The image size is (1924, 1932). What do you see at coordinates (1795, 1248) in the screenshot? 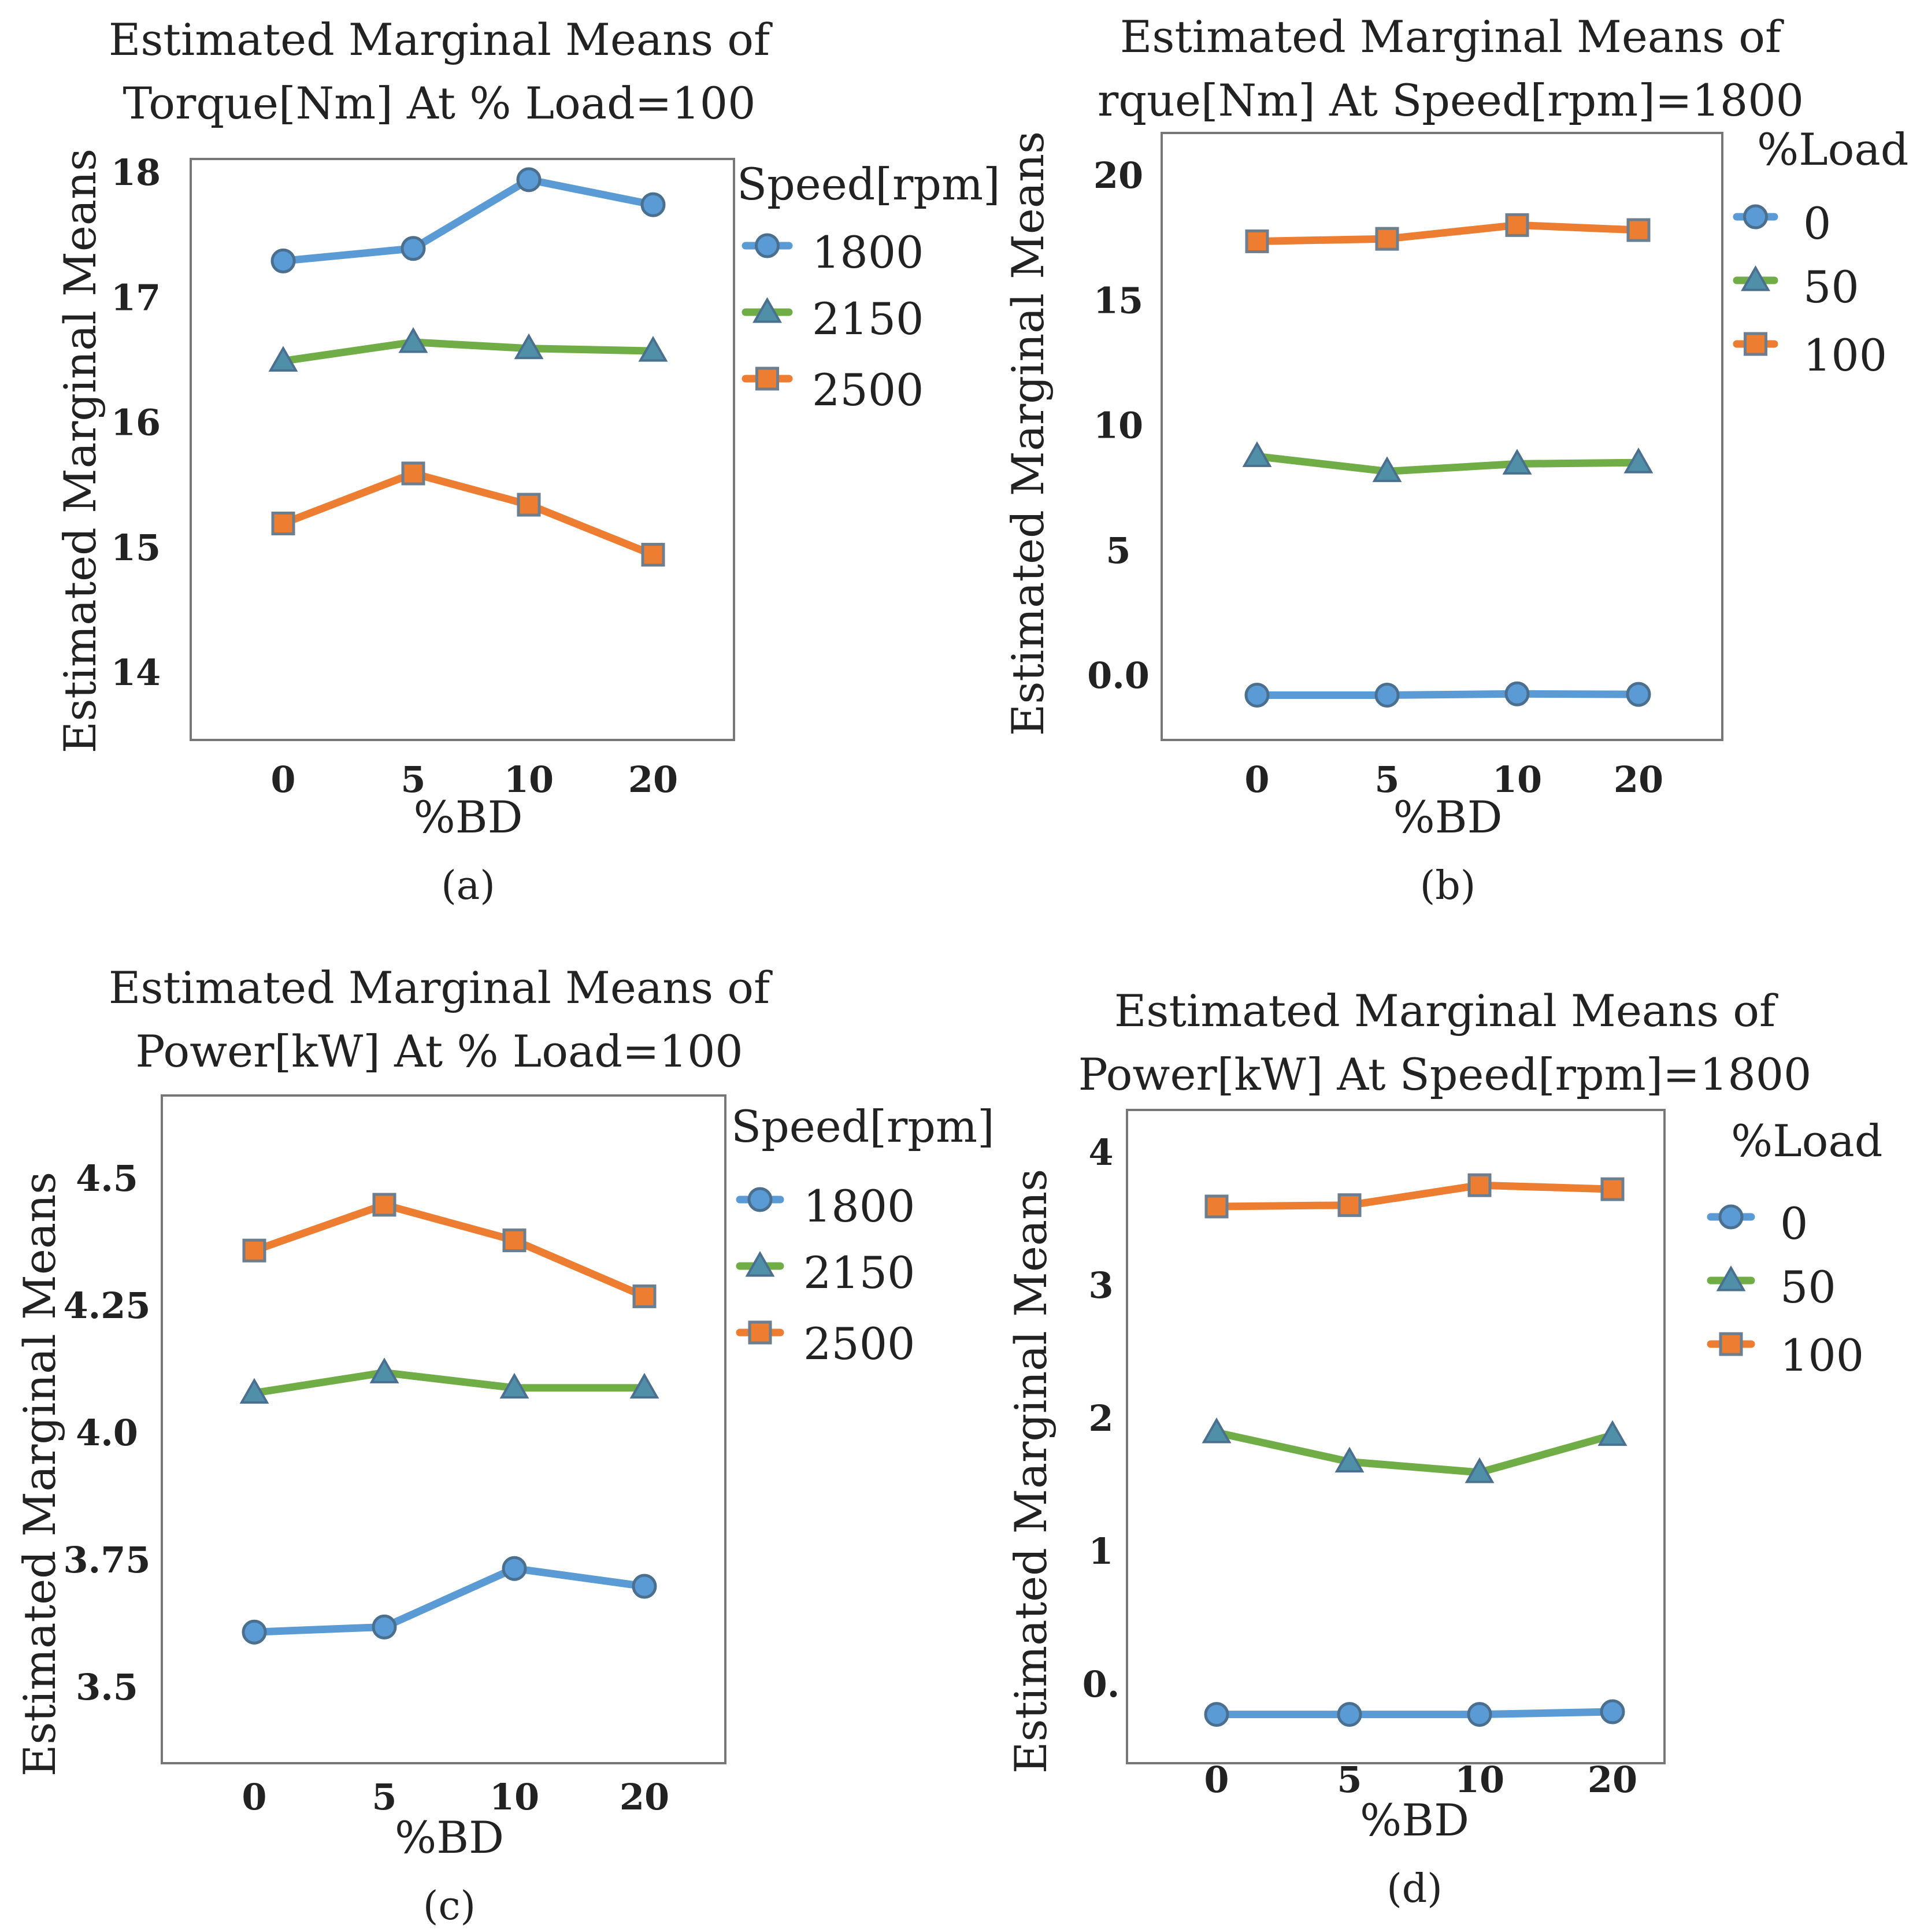
I see `legend: %Load 0 50 100` at bounding box center [1795, 1248].